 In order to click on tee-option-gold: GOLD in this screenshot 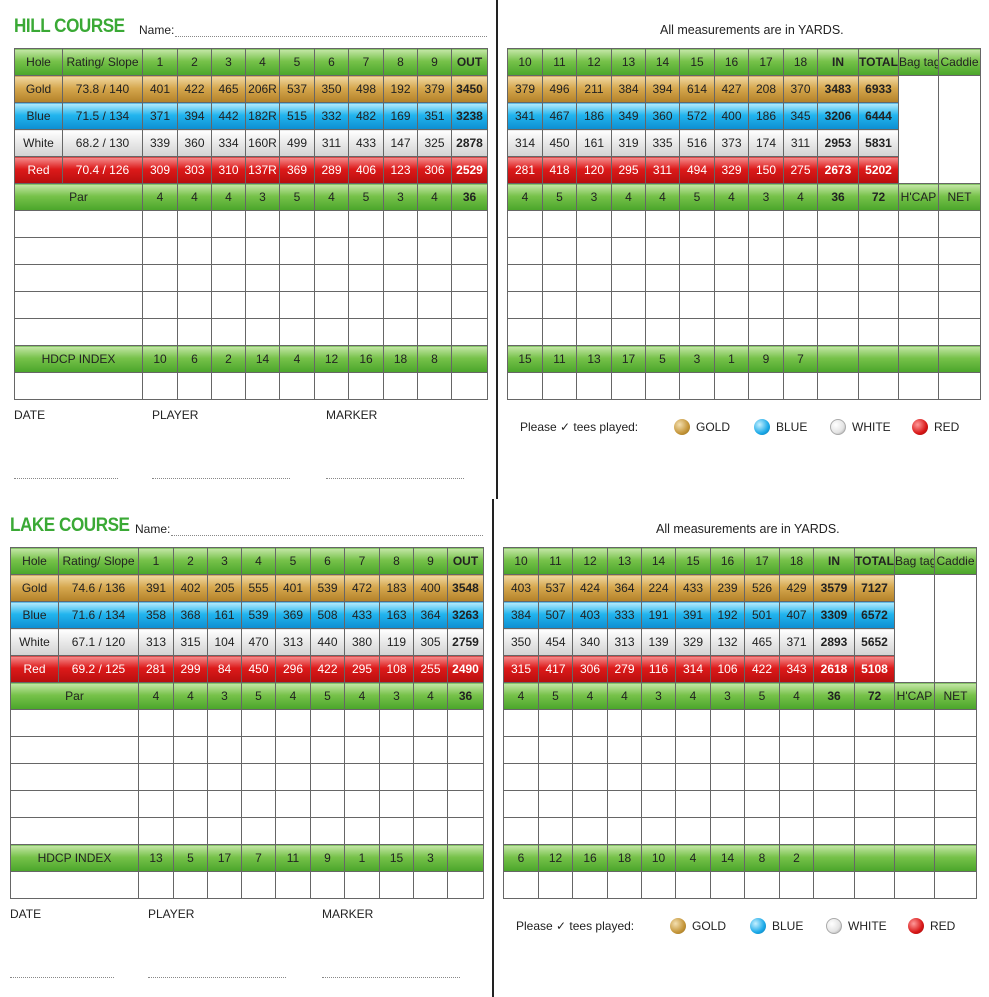, I will do `click(710, 926)`.